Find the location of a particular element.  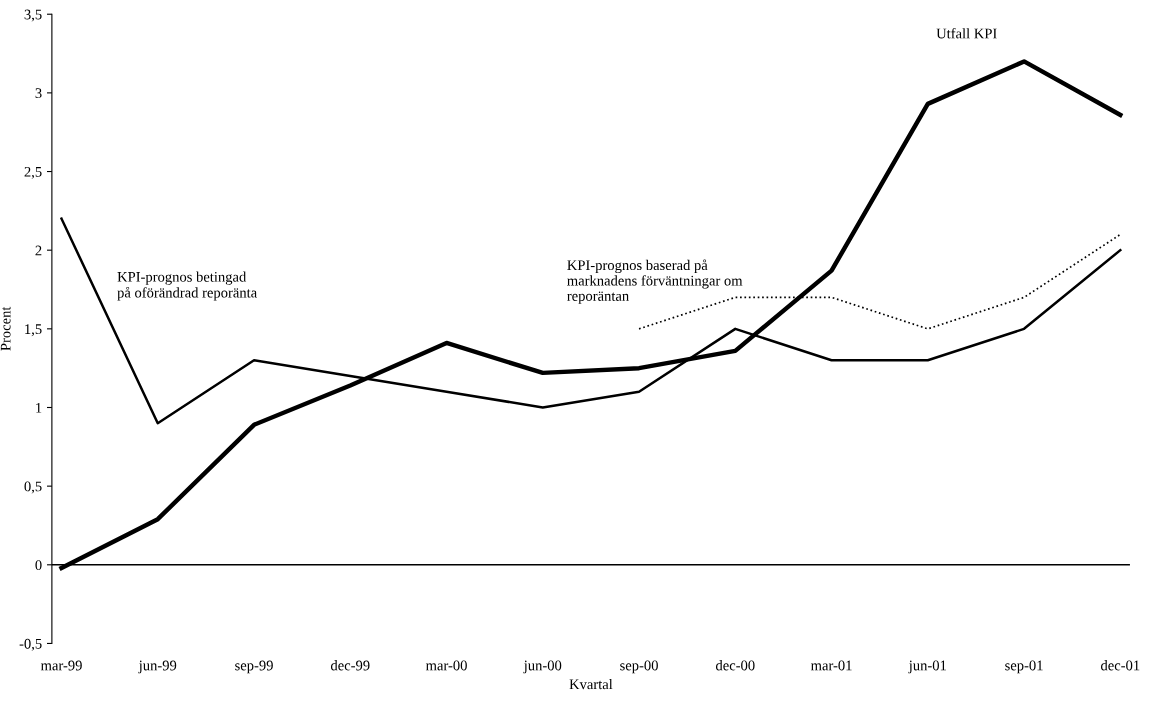

x-tick-label: sep-01 is located at coordinates (1024, 667).